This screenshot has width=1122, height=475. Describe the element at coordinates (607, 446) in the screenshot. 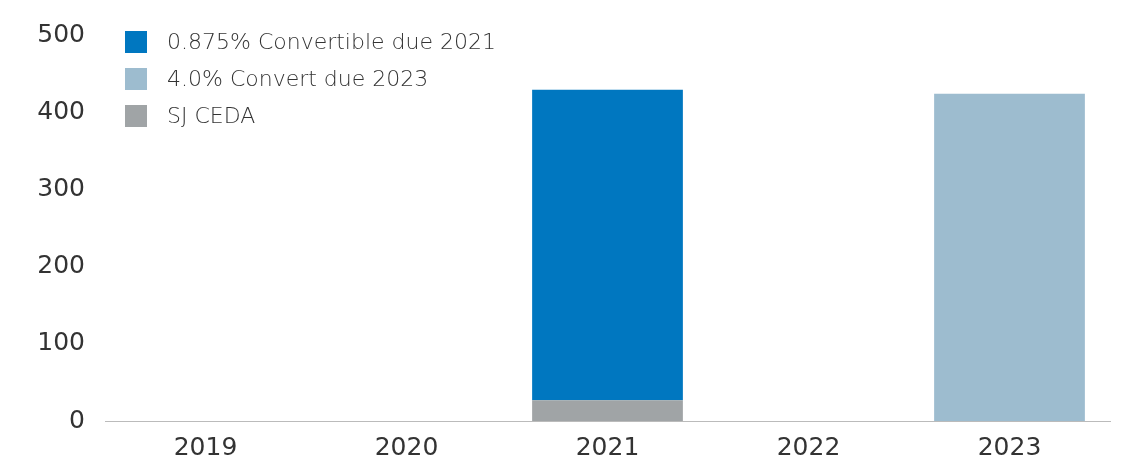

I see `x-tick-label: 2021` at that location.